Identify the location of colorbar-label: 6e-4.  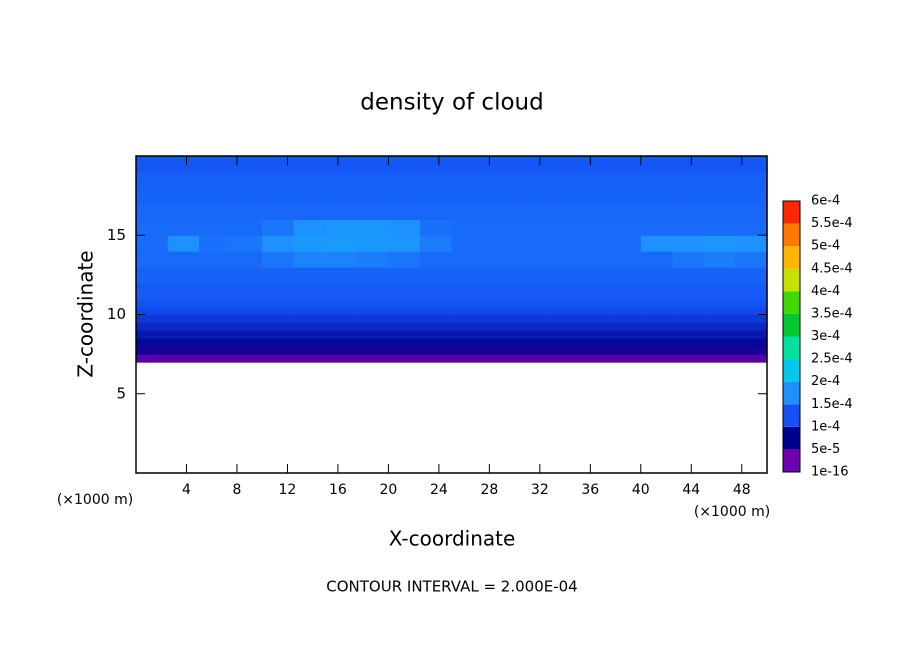
(825, 201).